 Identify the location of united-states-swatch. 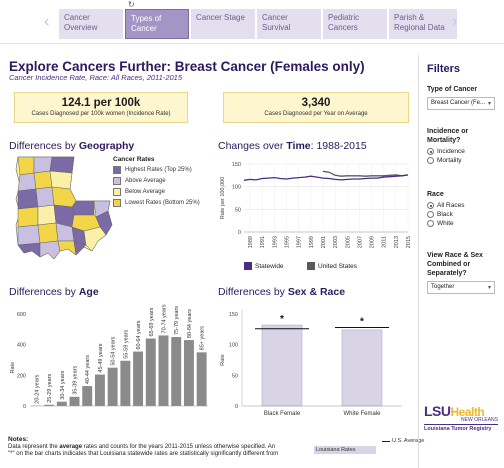
(311, 266).